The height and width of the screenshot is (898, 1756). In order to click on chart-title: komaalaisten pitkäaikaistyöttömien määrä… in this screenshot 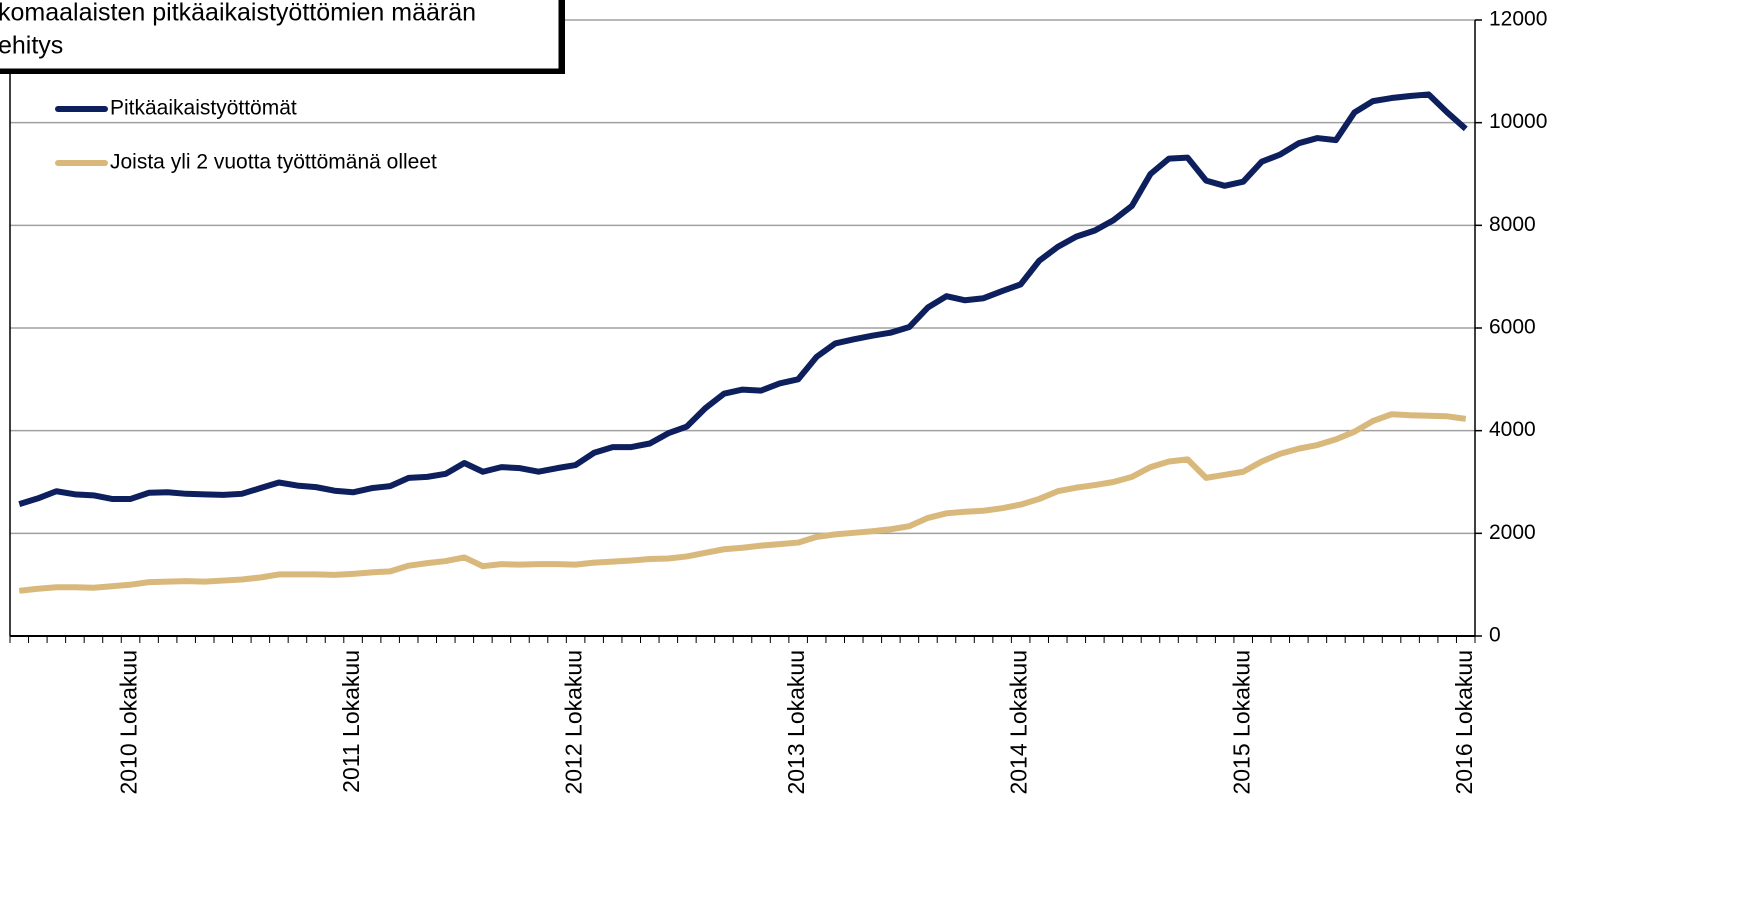, I will do `click(238, 13)`.